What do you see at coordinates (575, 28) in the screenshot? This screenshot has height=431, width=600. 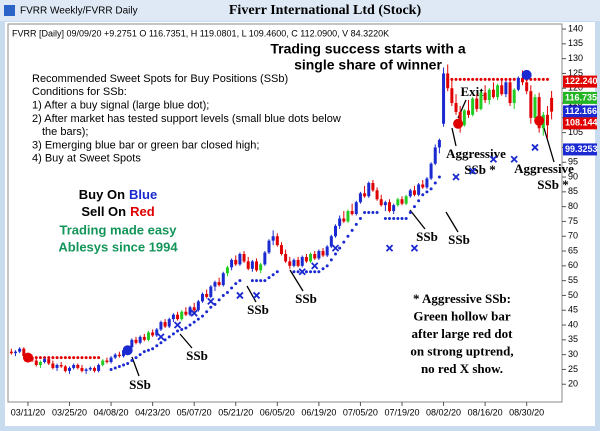 I see `y-tick-label: 140` at bounding box center [575, 28].